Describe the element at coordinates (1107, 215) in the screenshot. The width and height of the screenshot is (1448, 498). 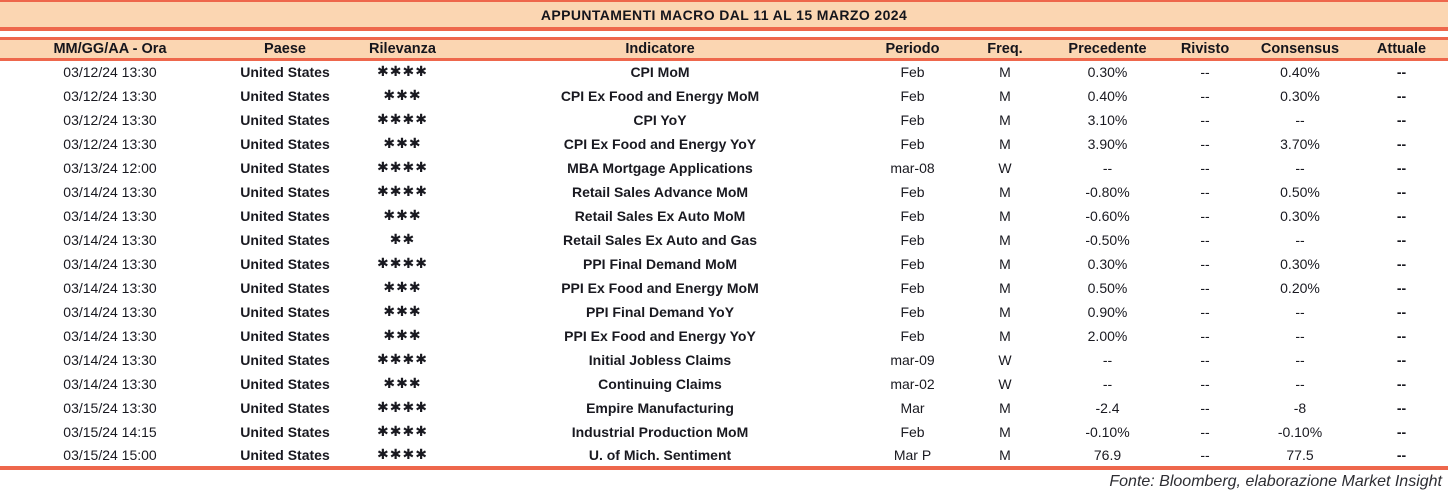
I see `cell-precedente: -0.60%` at that location.